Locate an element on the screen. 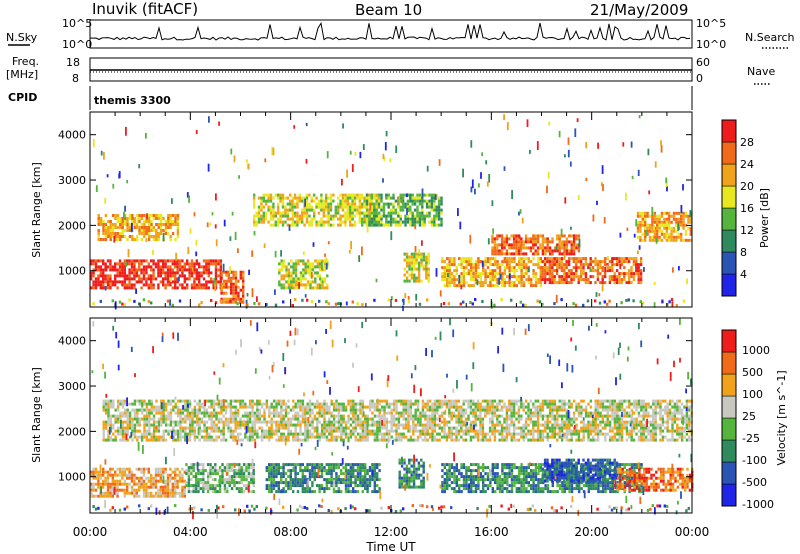  freq-tick-top: 18 is located at coordinates (73, 62).